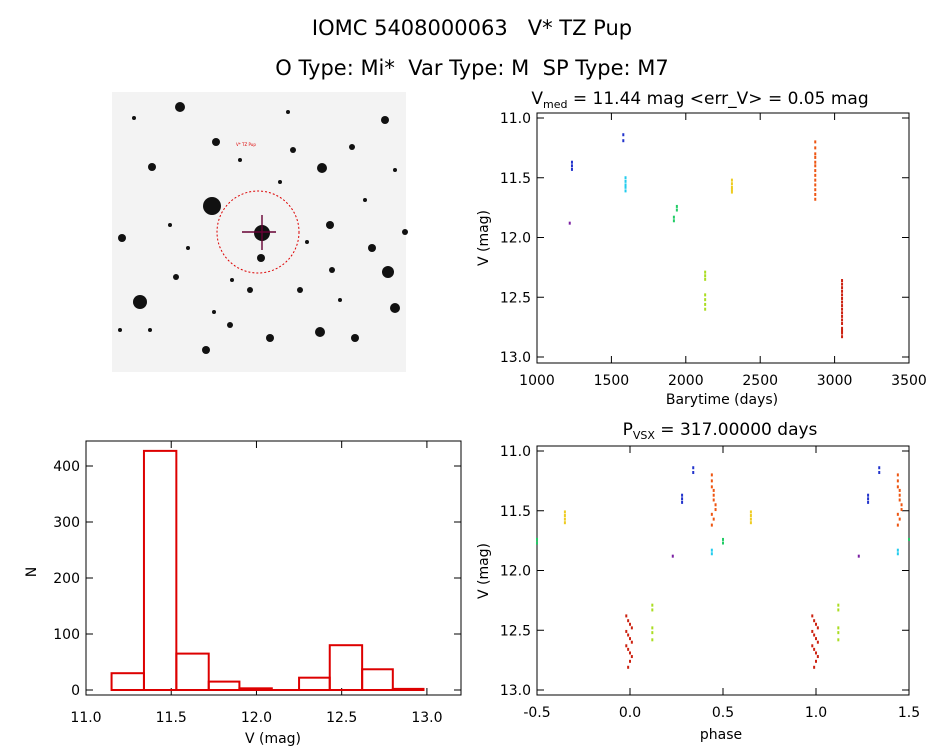 Image resolution: width=944 pixels, height=747 pixels. I want to click on light-curve-ylabel: V (mag), so click(484, 238).